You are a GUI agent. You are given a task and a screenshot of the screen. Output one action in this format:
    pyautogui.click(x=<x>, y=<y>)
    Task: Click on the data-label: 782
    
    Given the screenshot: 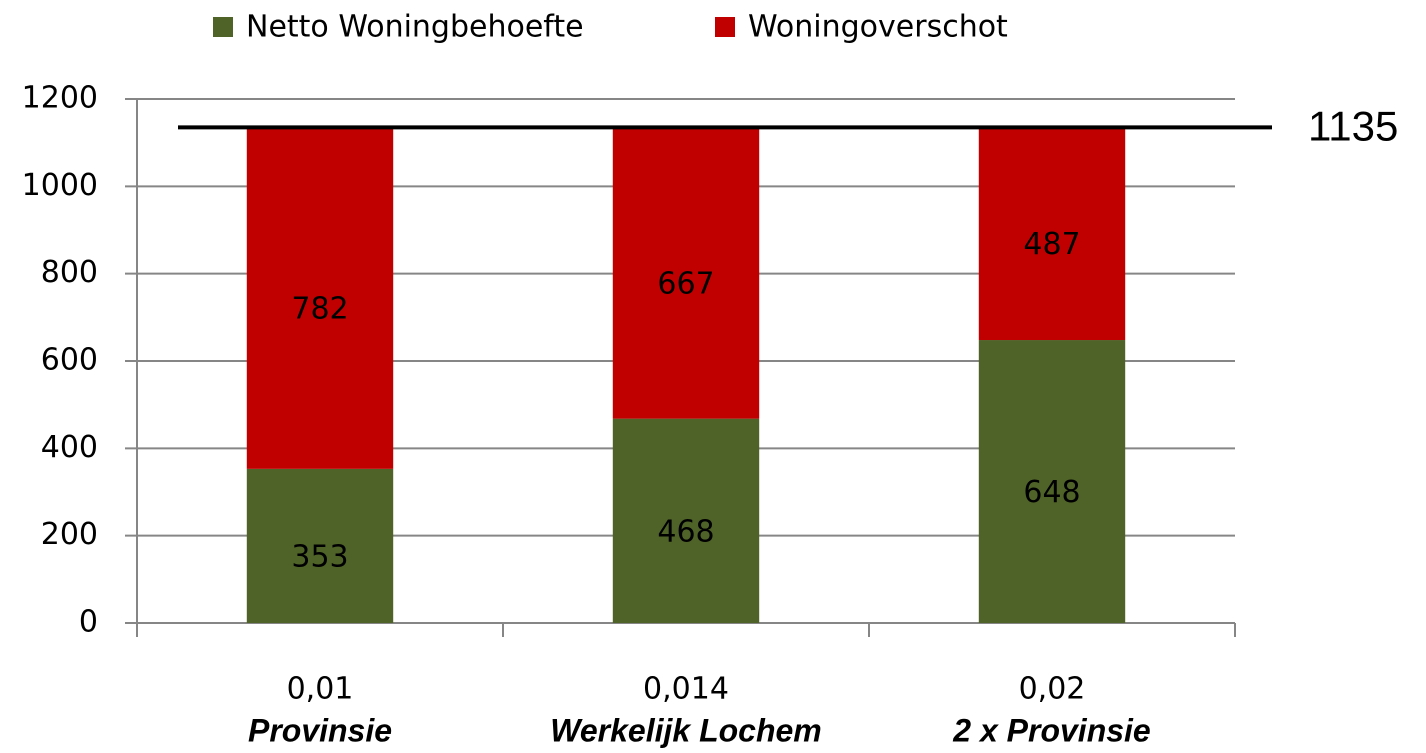 What is the action you would take?
    pyautogui.click(x=319, y=309)
    